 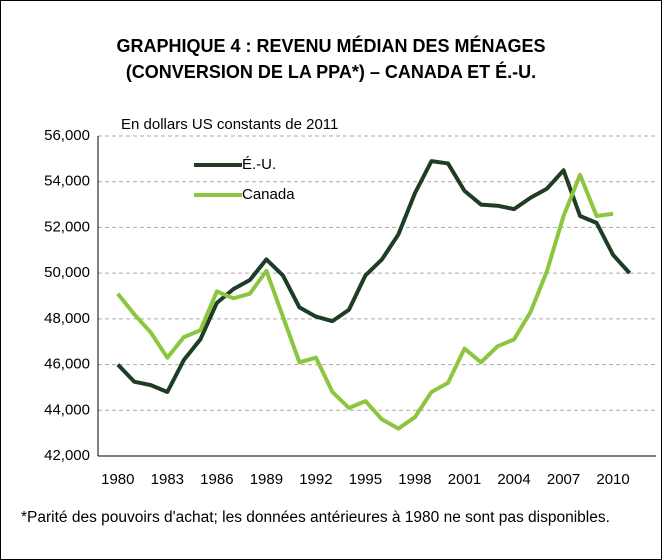 I want to click on y-tick-label: 48,000, so click(x=67, y=318).